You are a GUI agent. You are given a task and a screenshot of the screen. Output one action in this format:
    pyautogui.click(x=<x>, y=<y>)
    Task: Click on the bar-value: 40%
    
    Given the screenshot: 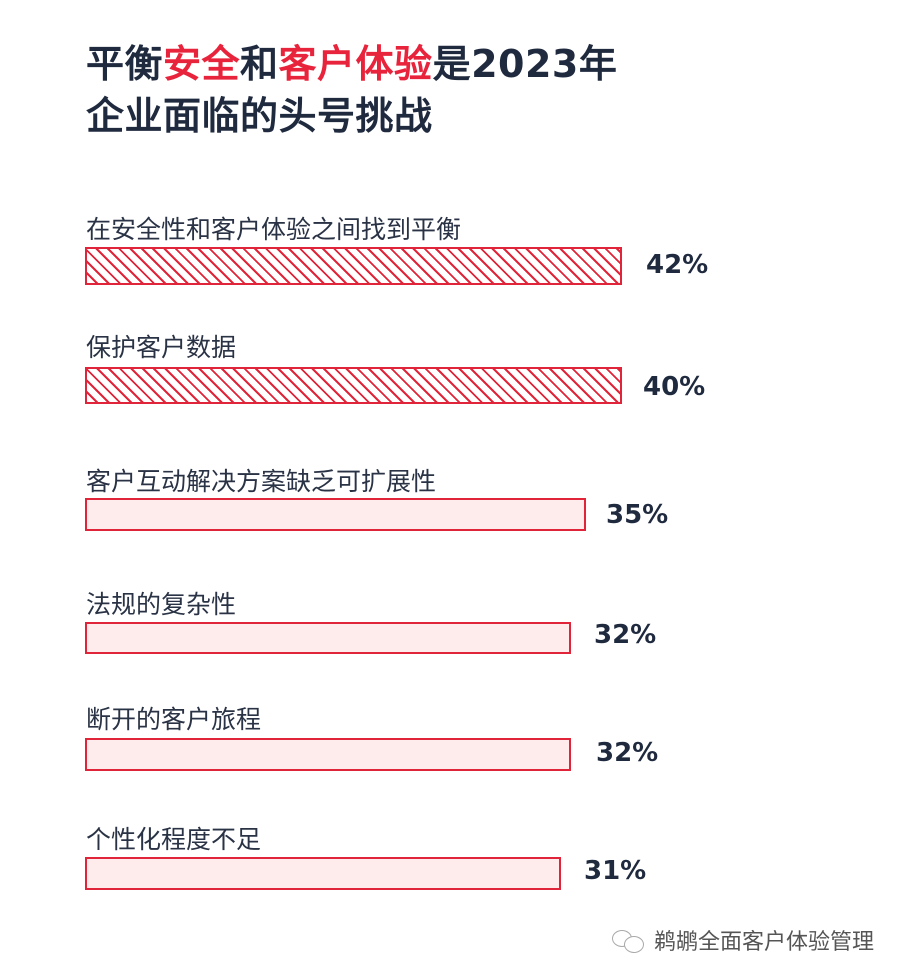 What is the action you would take?
    pyautogui.click(x=674, y=387)
    